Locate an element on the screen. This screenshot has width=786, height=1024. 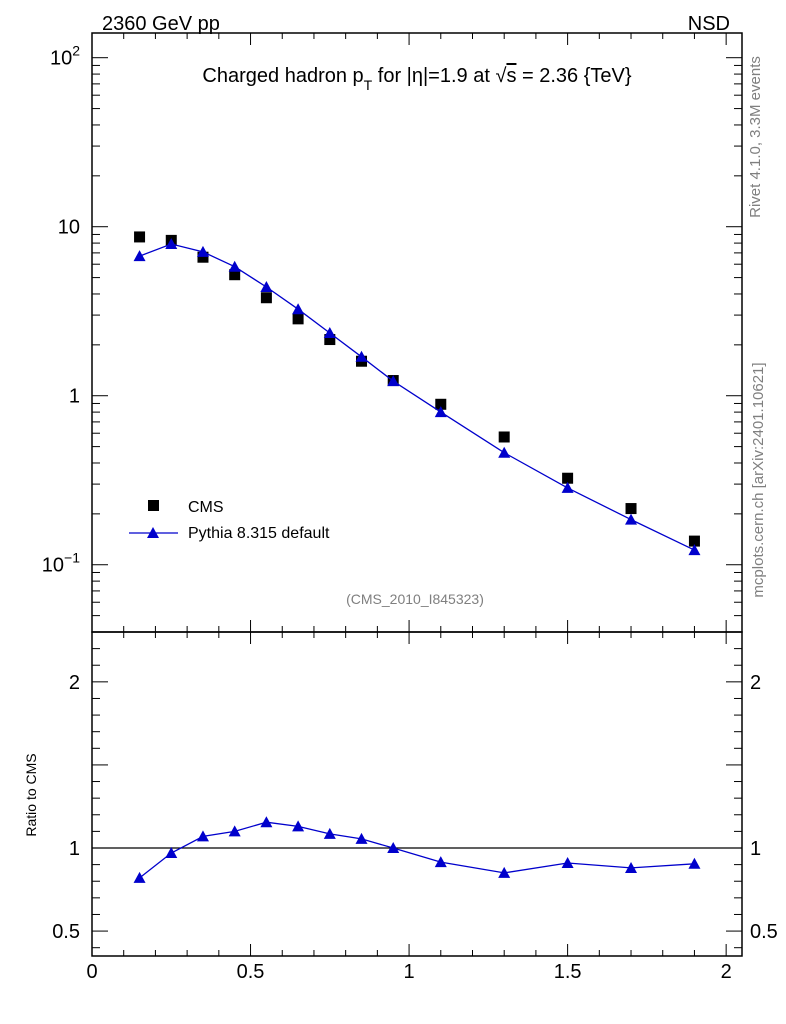
header-left-label: 2360 GeV pp is located at coordinates (161, 24).